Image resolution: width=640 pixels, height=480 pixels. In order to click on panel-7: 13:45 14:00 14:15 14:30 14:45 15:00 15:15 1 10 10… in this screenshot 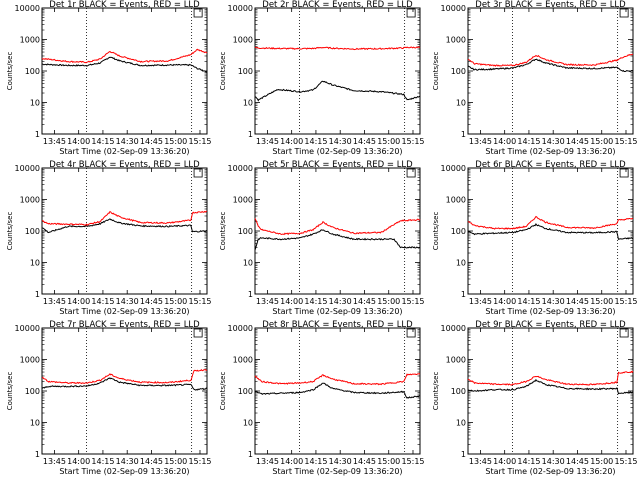, I will do `click(109, 398)`.